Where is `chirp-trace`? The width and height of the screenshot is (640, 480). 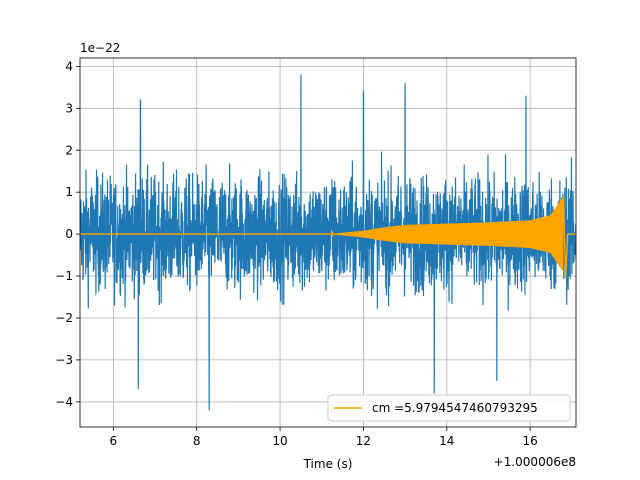 chirp-trace is located at coordinates (328, 236).